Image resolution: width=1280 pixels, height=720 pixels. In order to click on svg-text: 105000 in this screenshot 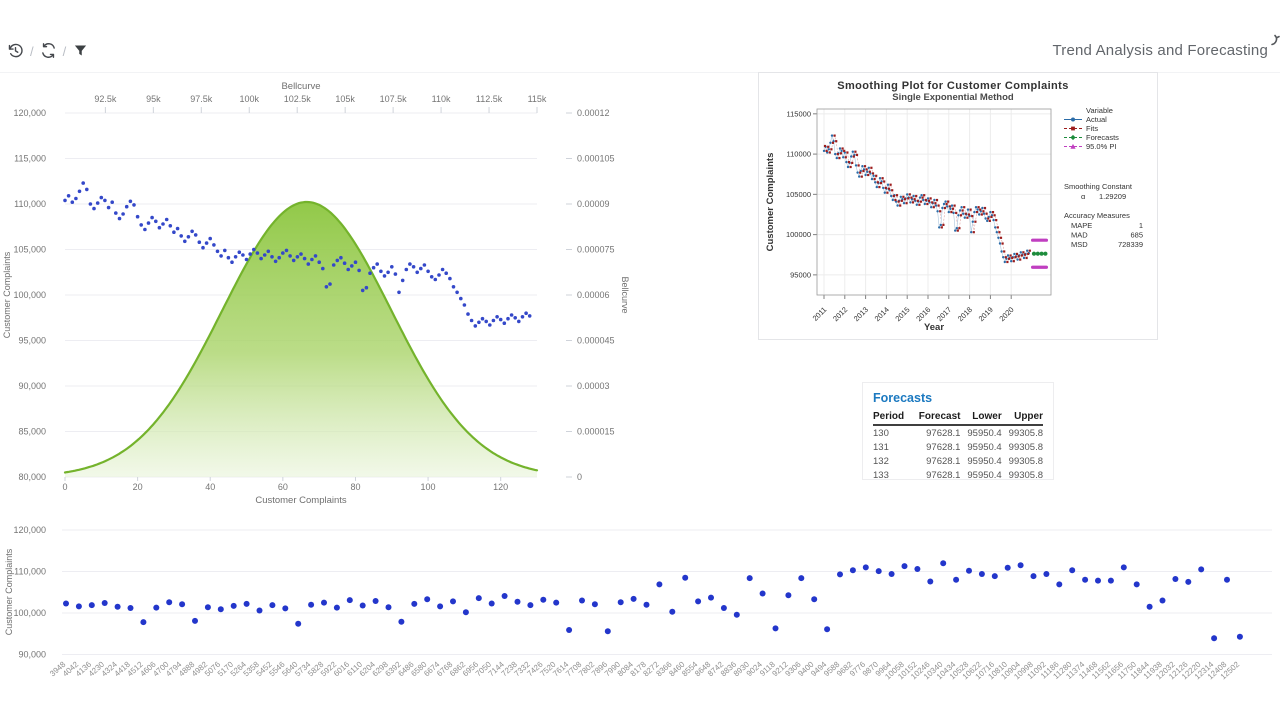, I will do `click(798, 194)`.